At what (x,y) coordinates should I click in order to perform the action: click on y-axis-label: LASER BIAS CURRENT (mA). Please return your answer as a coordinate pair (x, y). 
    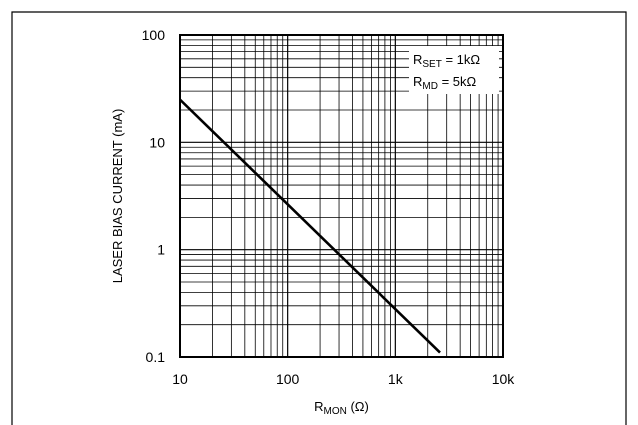
    Looking at the image, I should click on (117, 196).